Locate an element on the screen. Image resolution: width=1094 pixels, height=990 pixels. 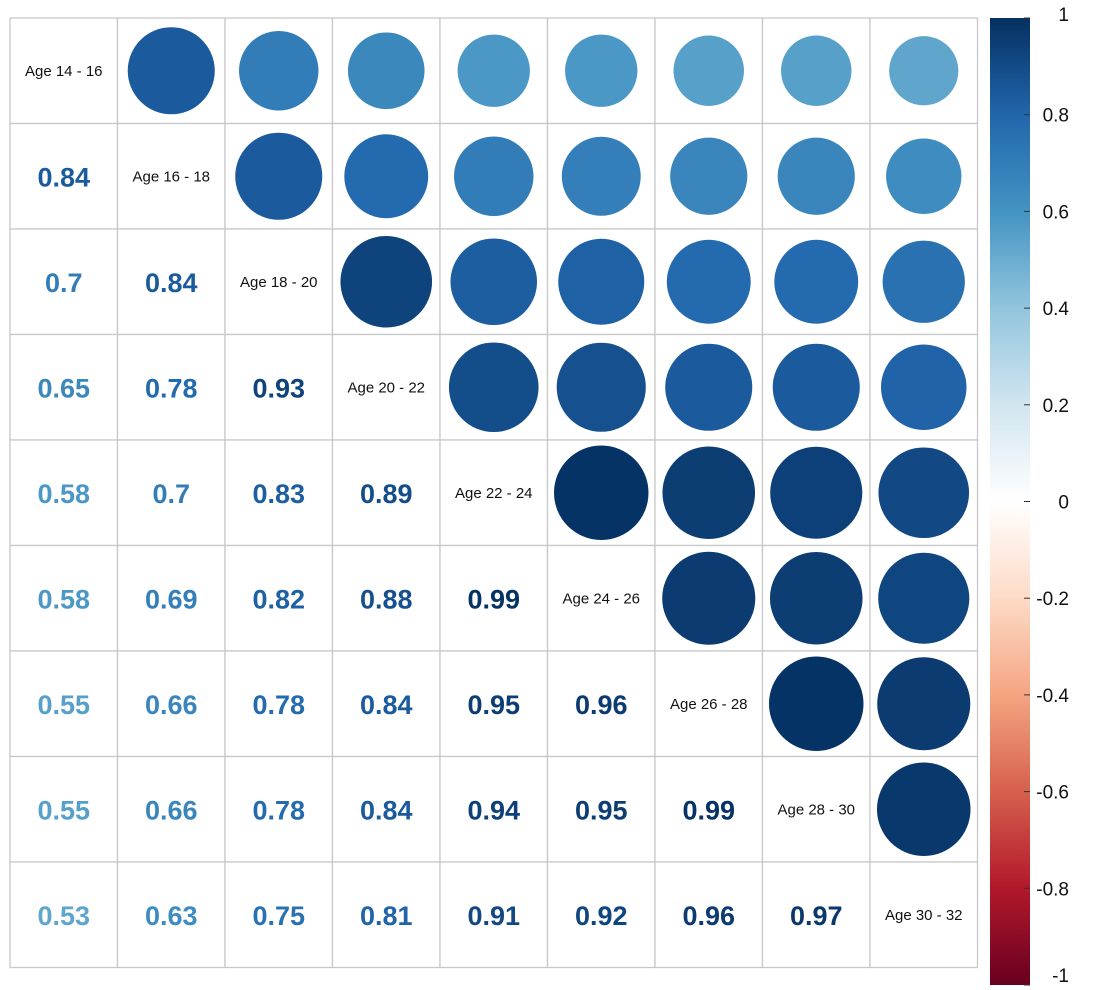
correlation-value: 0.58 is located at coordinates (63, 599).